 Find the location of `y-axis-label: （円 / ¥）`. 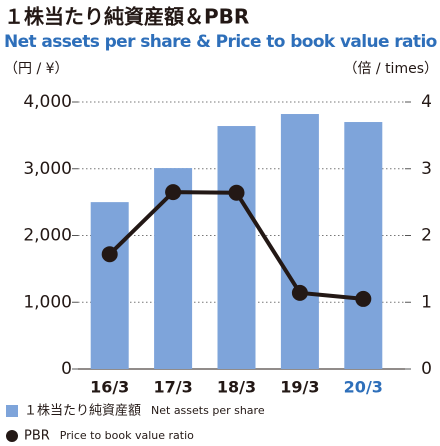

y-axis-label: （円 / ¥） is located at coordinates (36, 69).